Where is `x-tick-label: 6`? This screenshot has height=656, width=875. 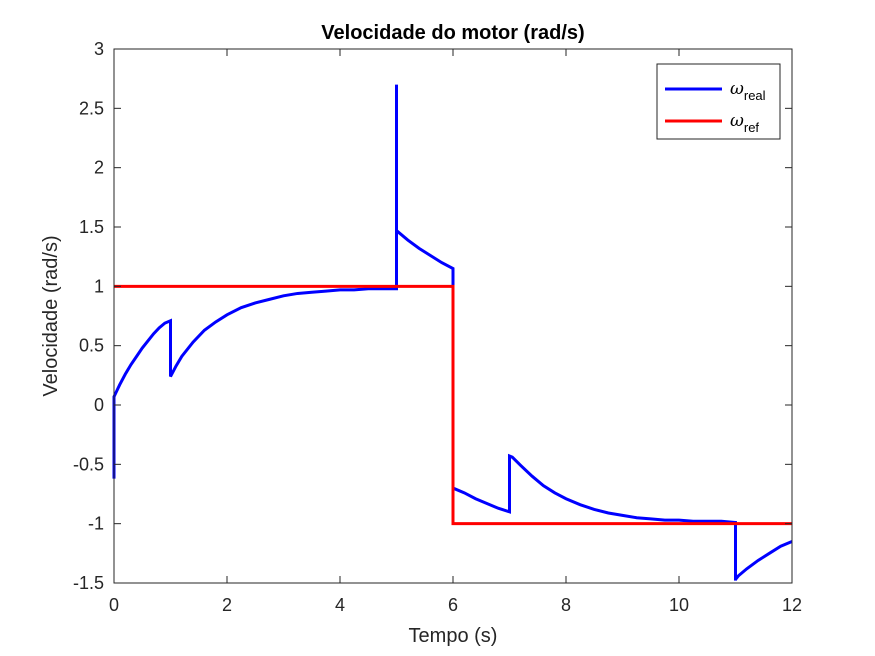 x-tick-label: 6 is located at coordinates (453, 605).